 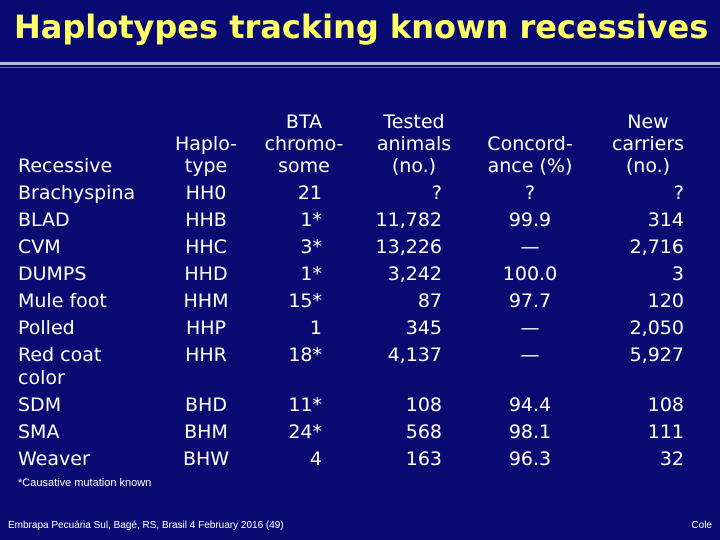 I want to click on cell-tested: 108, so click(x=423, y=405).